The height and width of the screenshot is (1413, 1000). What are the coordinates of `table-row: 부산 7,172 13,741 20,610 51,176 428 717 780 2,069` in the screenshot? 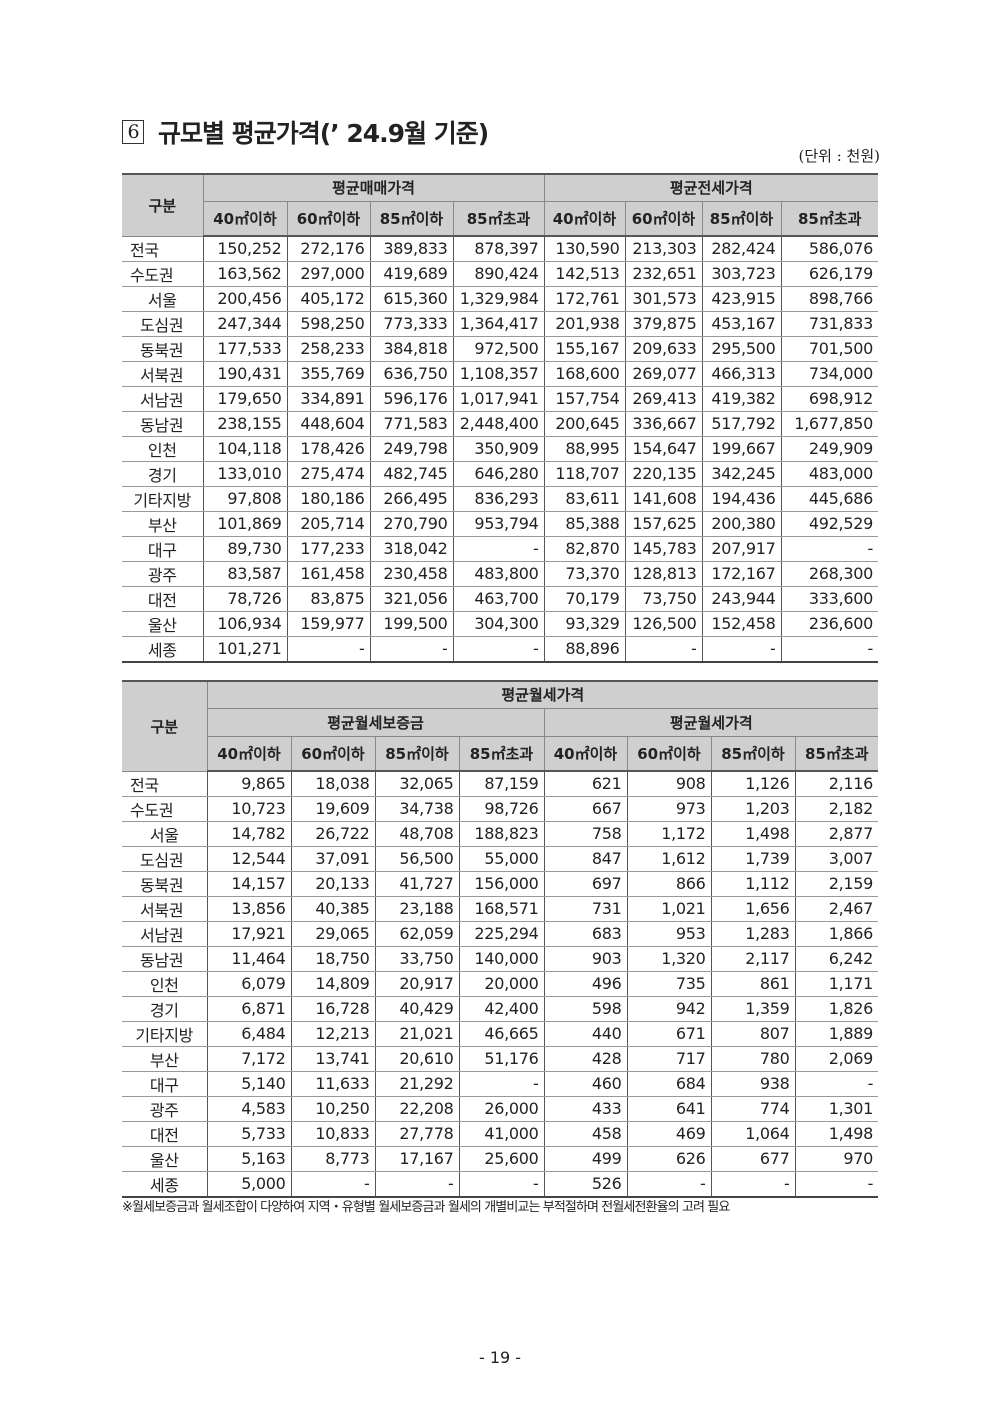 It's located at (500, 1059).